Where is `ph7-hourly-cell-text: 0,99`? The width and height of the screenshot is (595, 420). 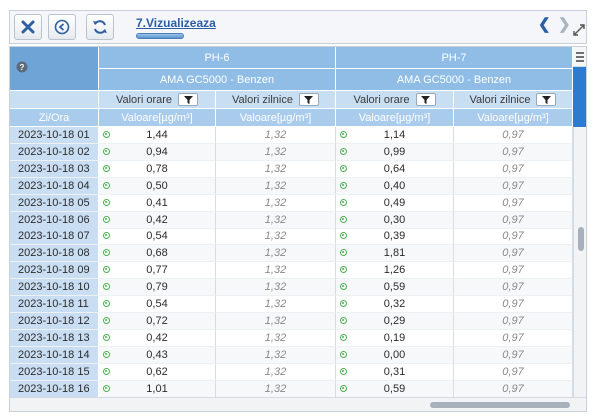
ph7-hourly-cell-text: 0,99 is located at coordinates (394, 151).